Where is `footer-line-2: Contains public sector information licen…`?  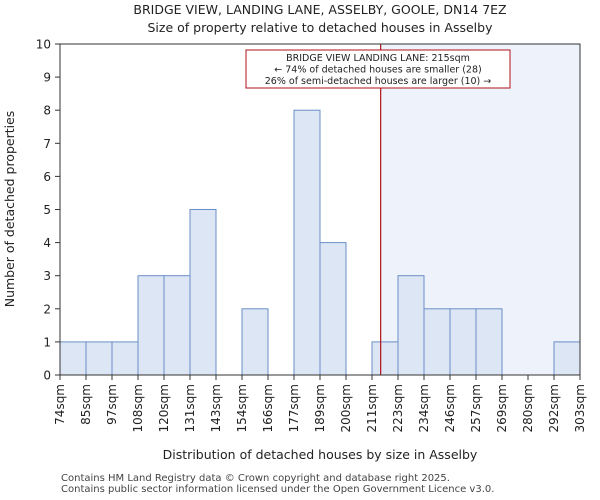 footer-line-2: Contains public sector information licen… is located at coordinates (278, 489).